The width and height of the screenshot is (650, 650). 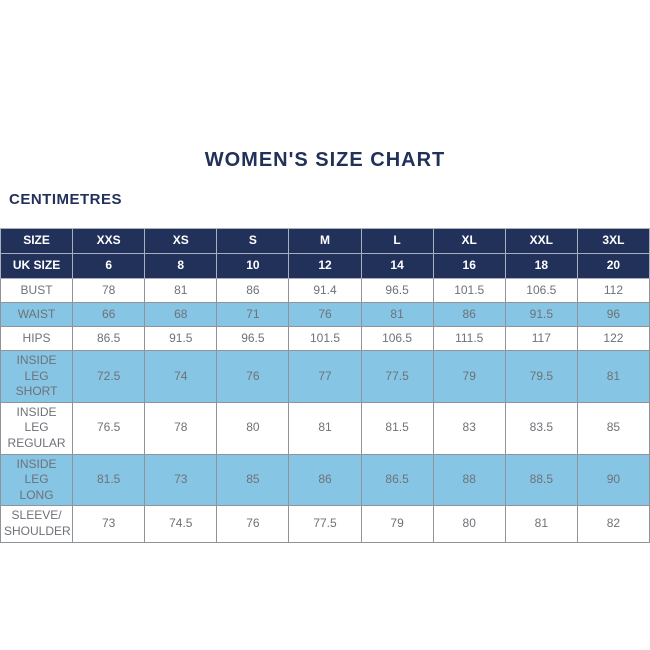 I want to click on value-cell: 83, so click(x=469, y=428).